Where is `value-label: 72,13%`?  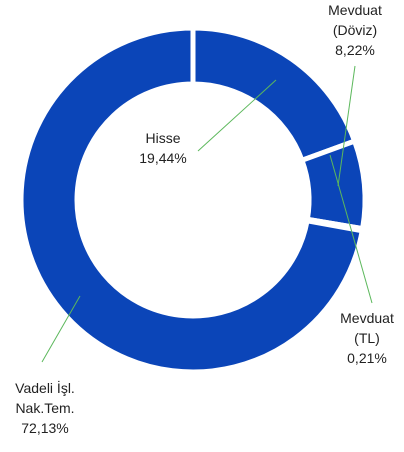
value-label: 72,13% is located at coordinates (45, 428).